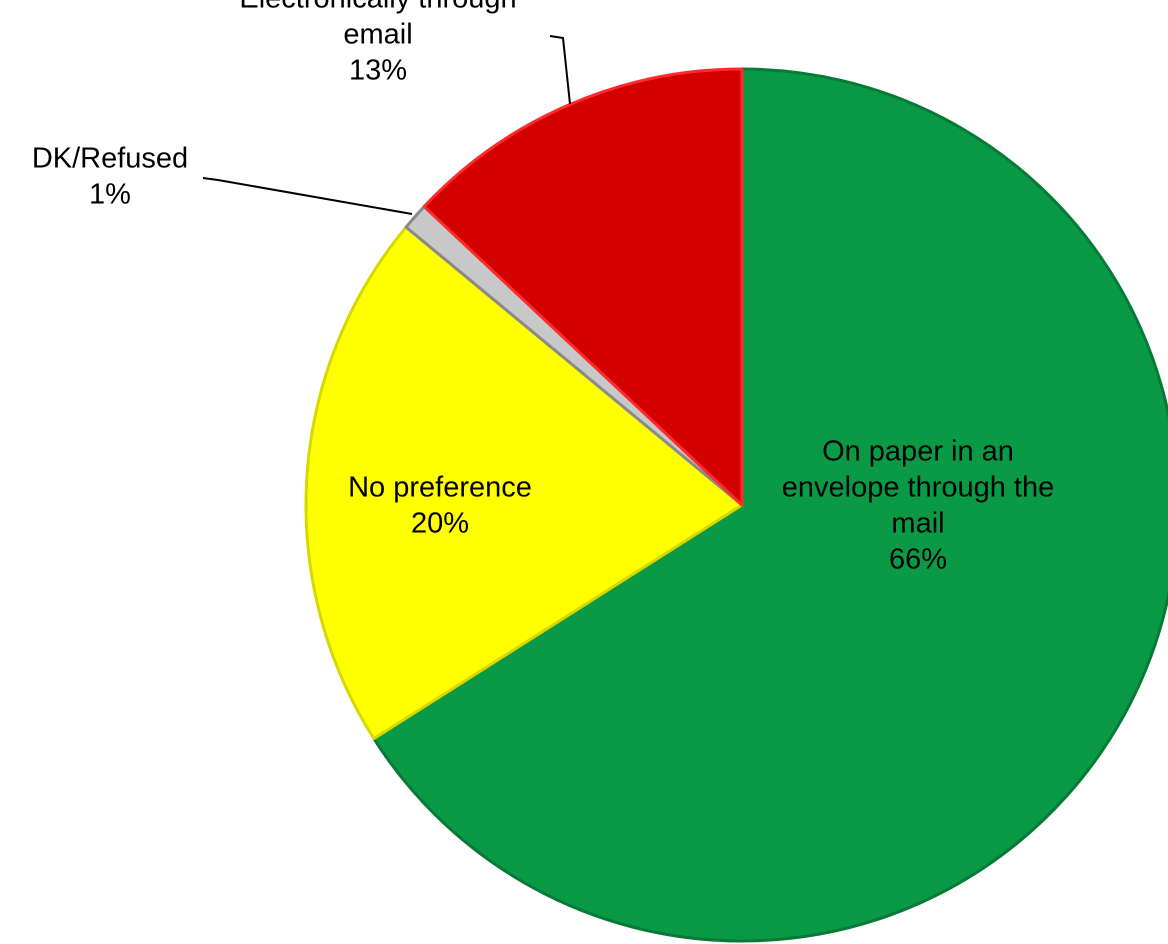  Describe the element at coordinates (378, 71) in the screenshot. I see `data-label-percent-email: 13%` at that location.